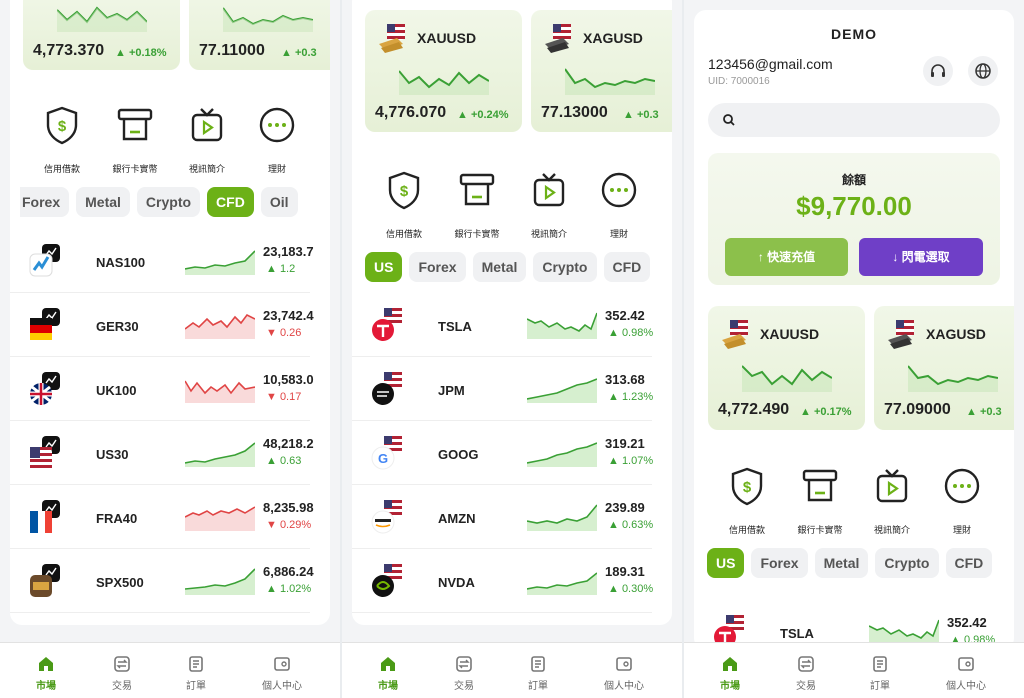 Image resolution: width=1024 pixels, height=698 pixels. I want to click on bottom-nav: 市場 交易 訂單 個人中心, so click(170, 670).